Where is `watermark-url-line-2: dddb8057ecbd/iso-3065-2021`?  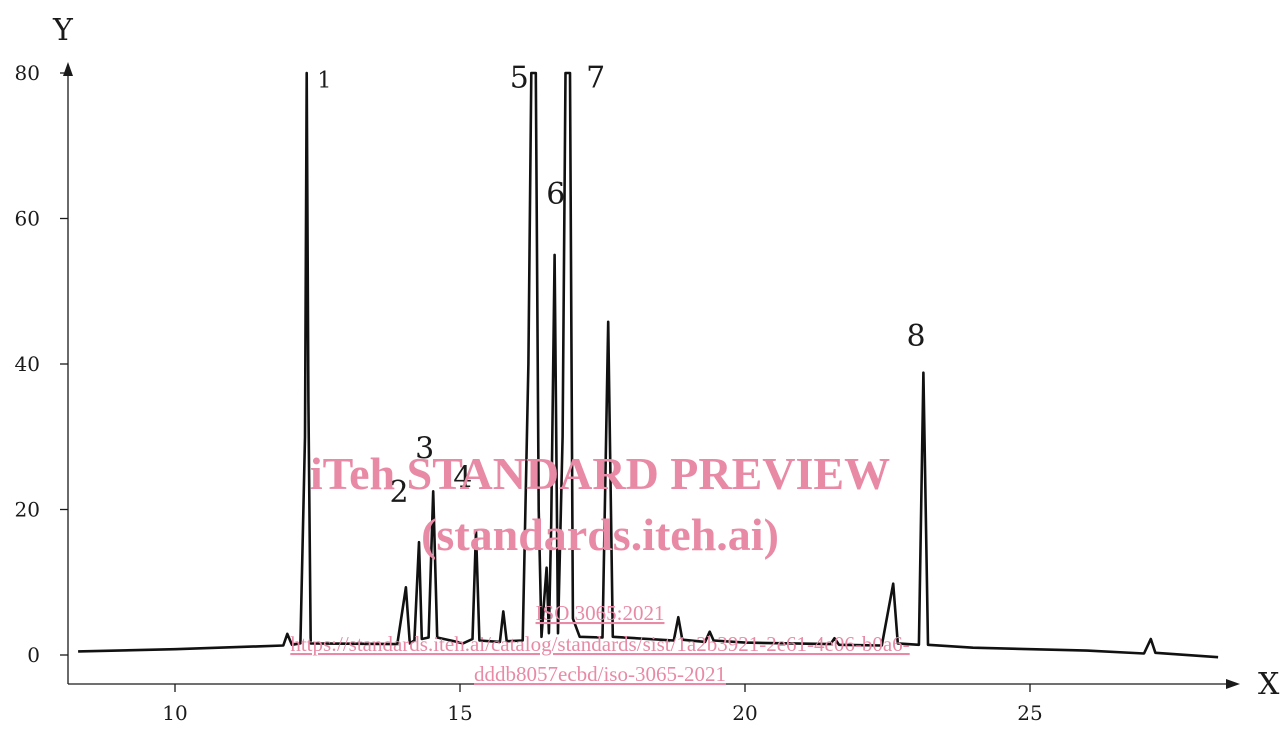 watermark-url-line-2: dddb8057ecbd/iso-3065-2021 is located at coordinates (600, 674).